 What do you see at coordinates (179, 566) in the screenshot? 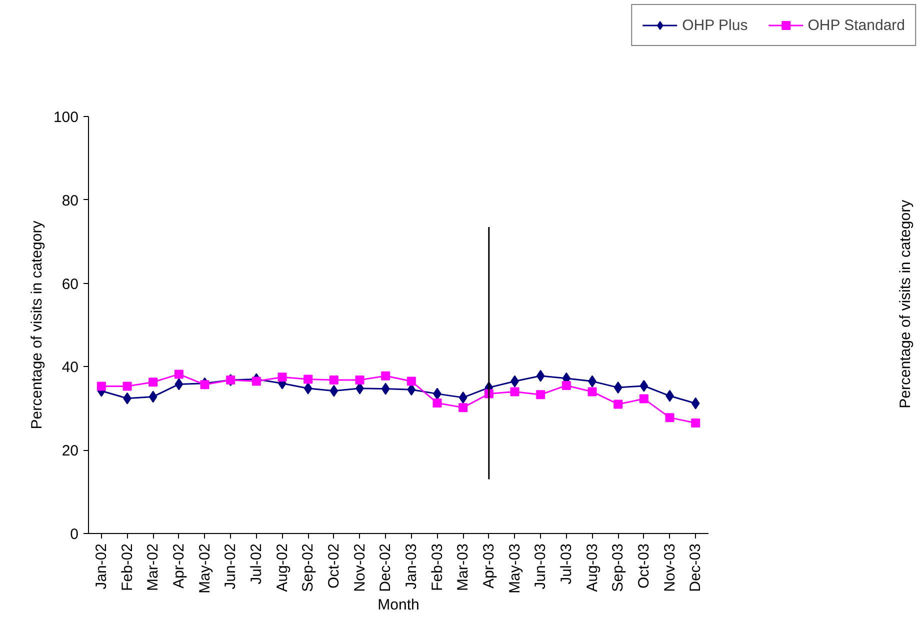
I see `x-tick-label: Apr-02` at bounding box center [179, 566].